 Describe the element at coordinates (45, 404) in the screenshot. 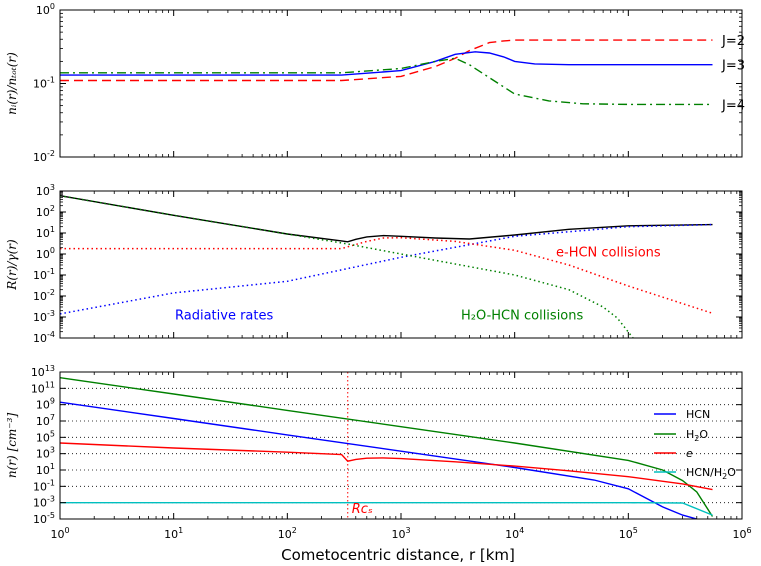

I see `y-tick-label: 10⁹` at that location.